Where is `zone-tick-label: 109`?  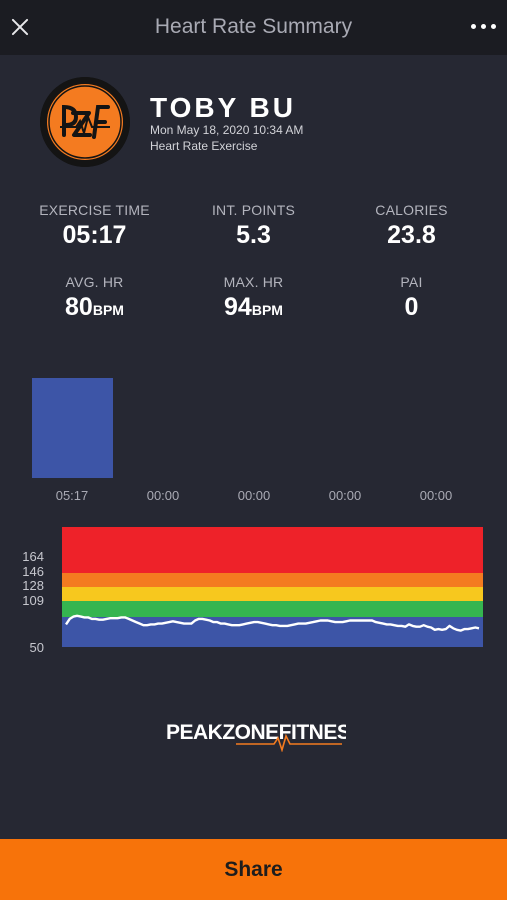
zone-tick-label: 109 is located at coordinates (33, 600).